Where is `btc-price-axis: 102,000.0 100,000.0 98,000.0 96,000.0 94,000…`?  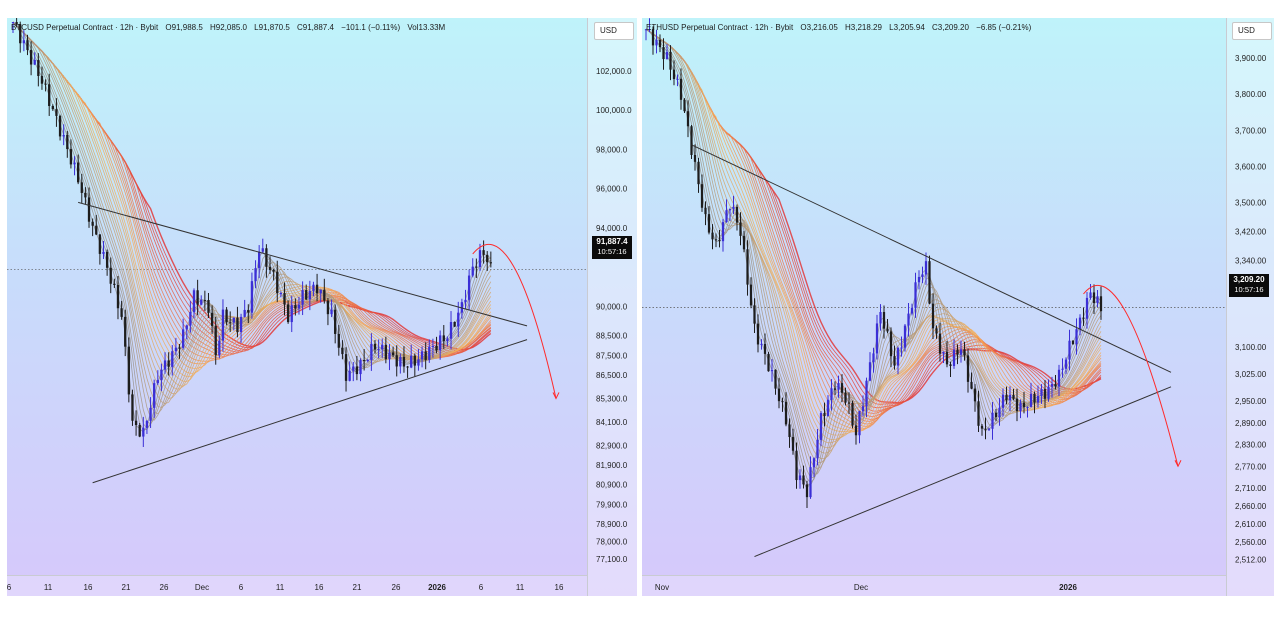
btc-price-axis: 102,000.0 100,000.0 98,000.0 96,000.0 94,000… is located at coordinates (612, 307).